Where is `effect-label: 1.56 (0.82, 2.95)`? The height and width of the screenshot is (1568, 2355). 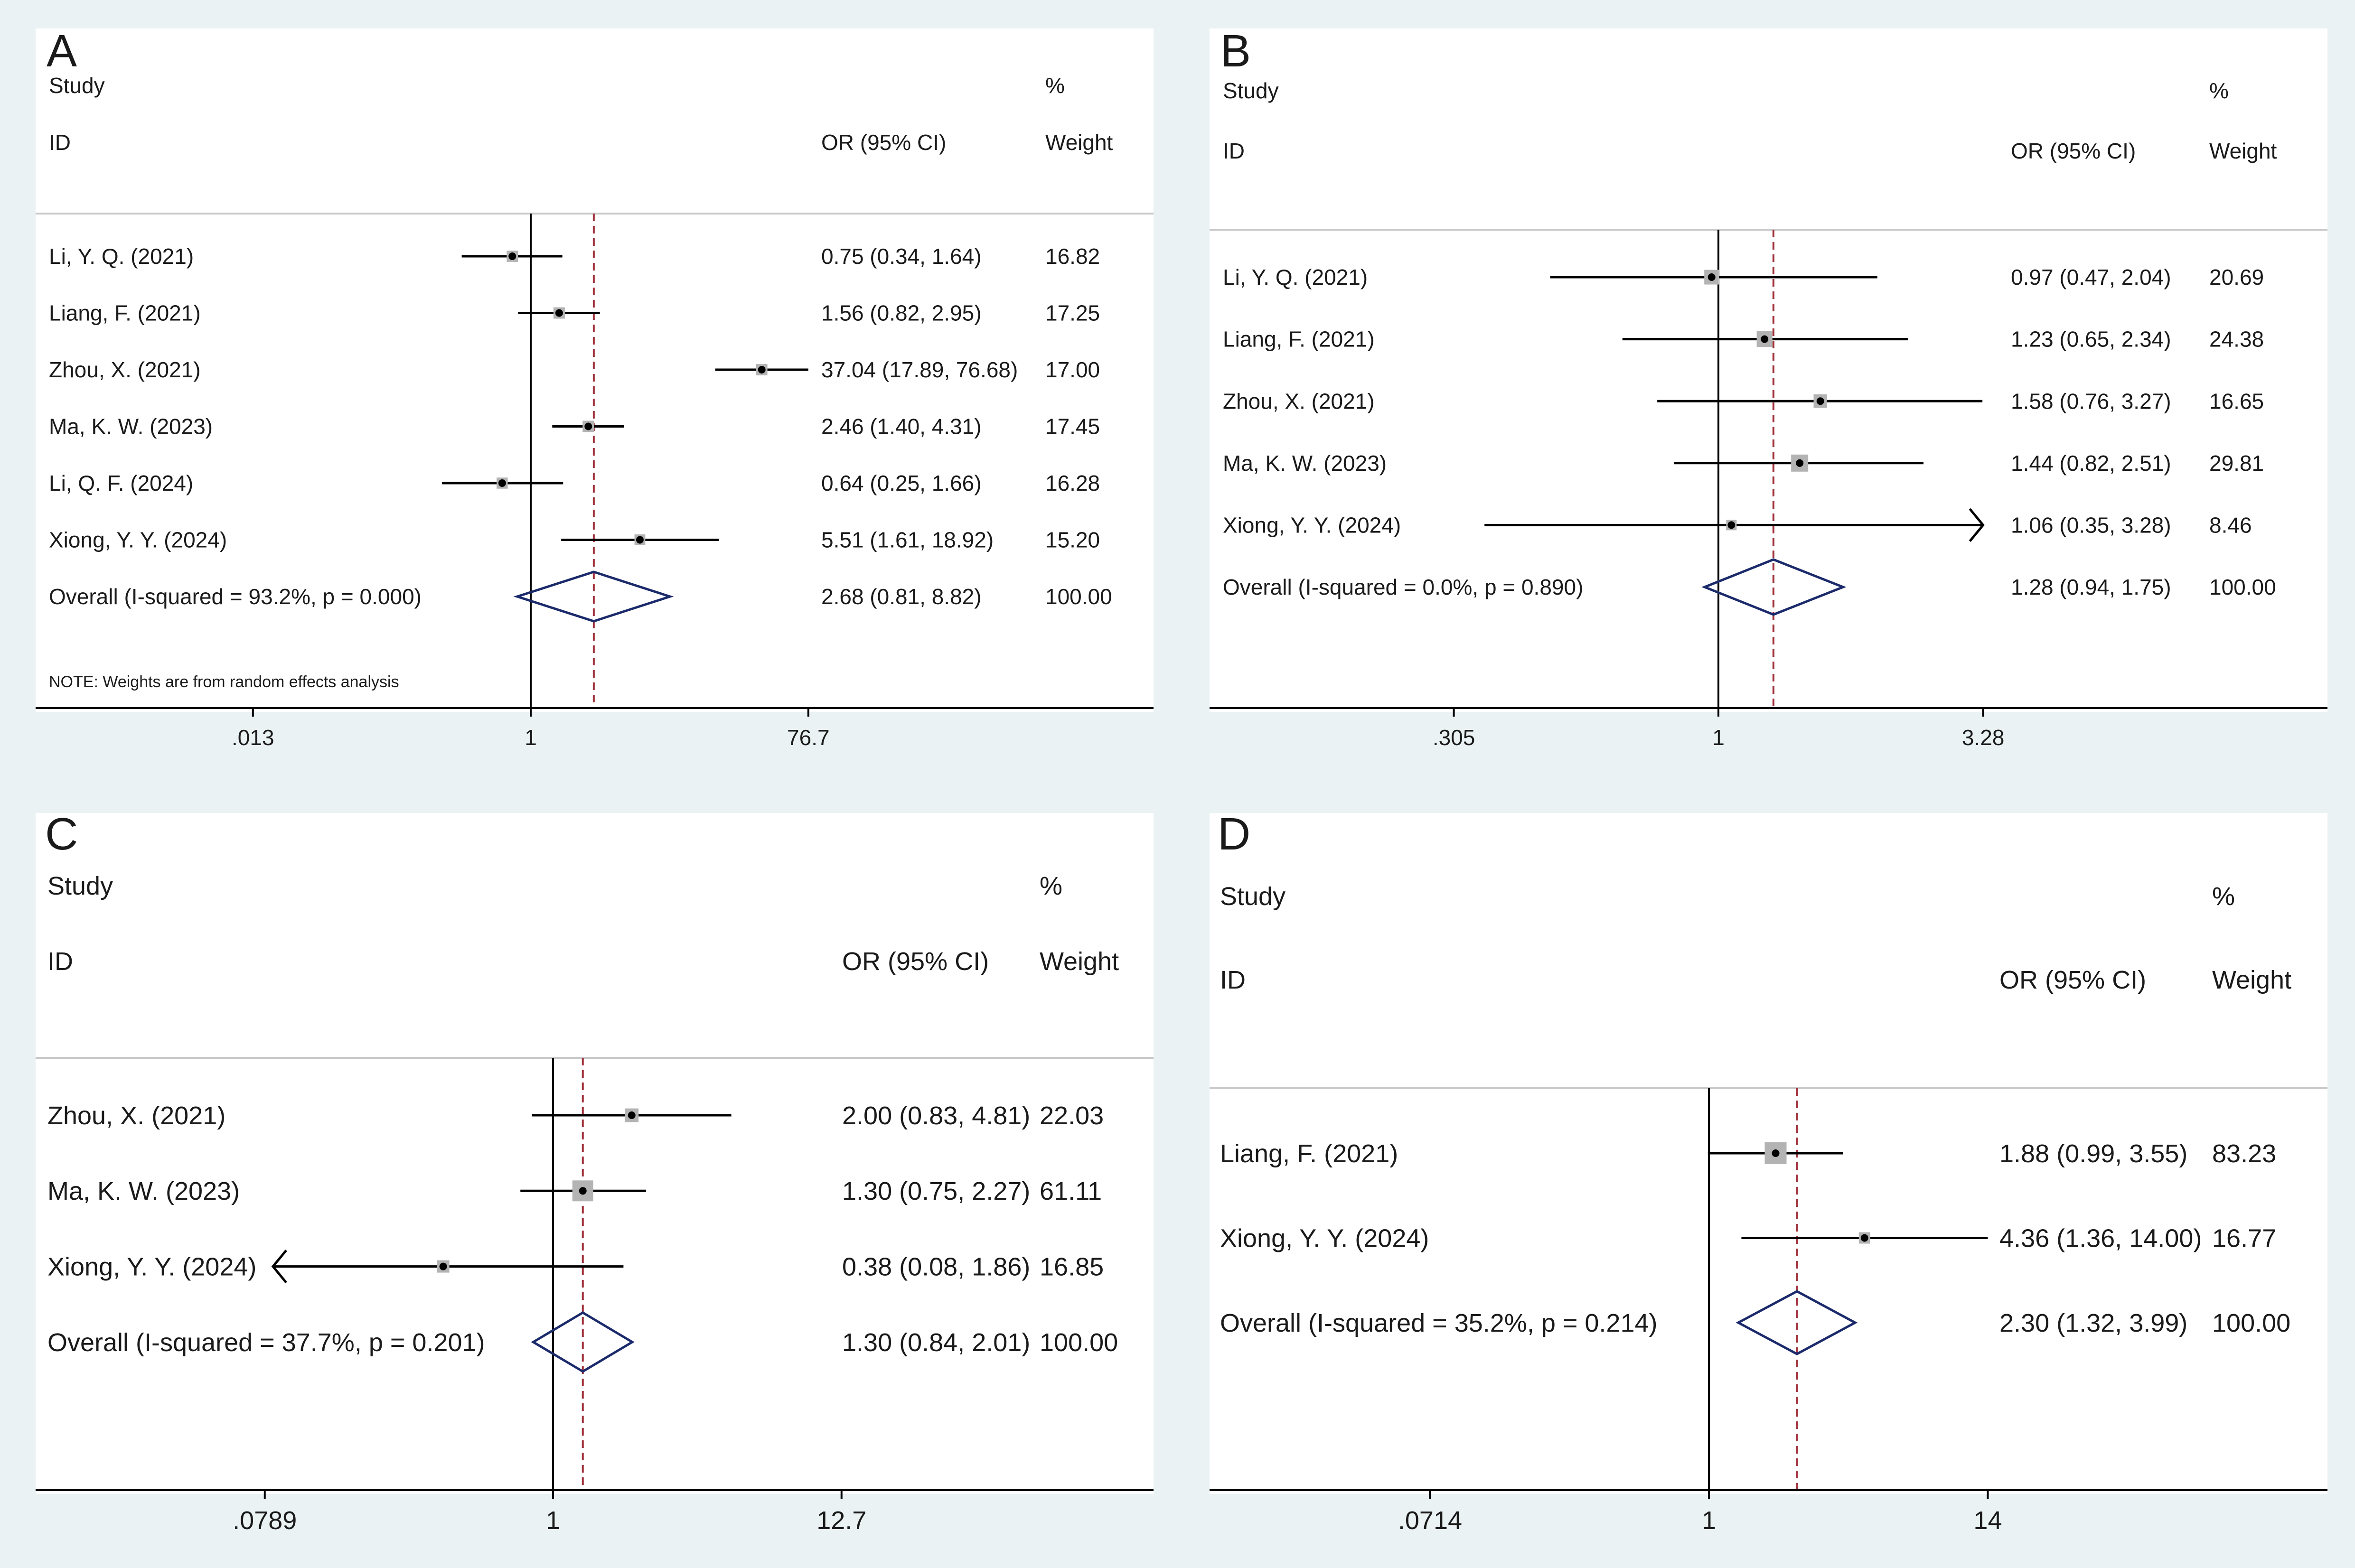 effect-label: 1.56 (0.82, 2.95) is located at coordinates (901, 314).